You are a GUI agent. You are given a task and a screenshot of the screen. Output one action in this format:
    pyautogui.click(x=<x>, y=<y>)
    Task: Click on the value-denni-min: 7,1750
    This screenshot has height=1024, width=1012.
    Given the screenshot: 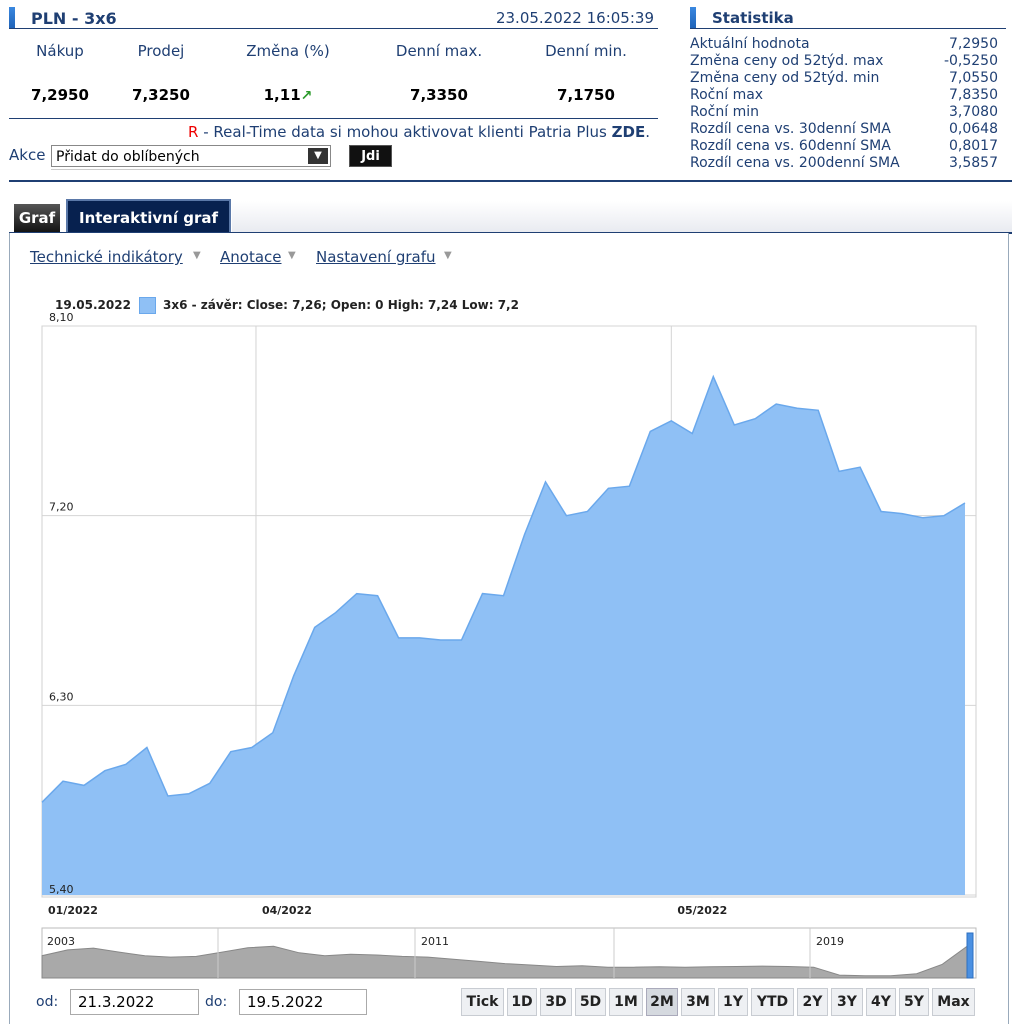 What is the action you would take?
    pyautogui.click(x=586, y=95)
    